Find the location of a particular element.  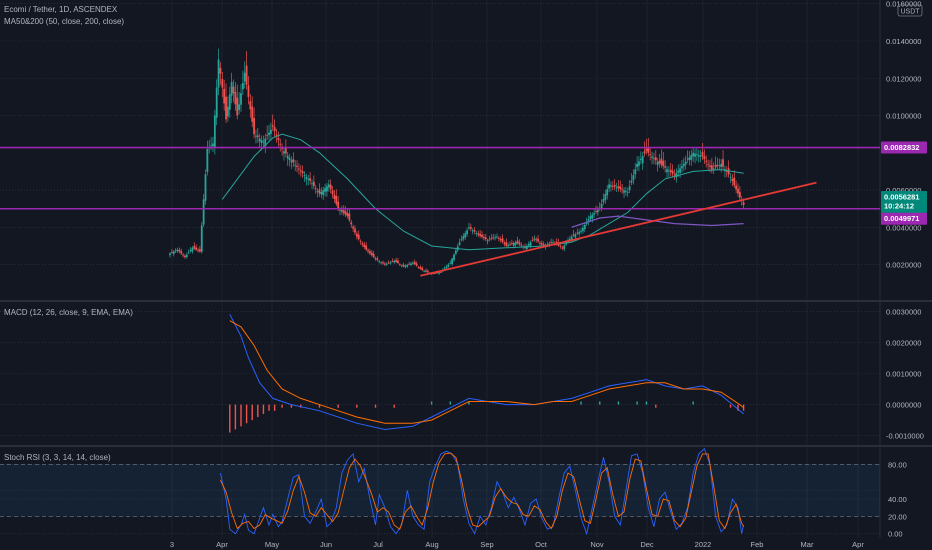

stoch-rsi-band is located at coordinates (440, 490).